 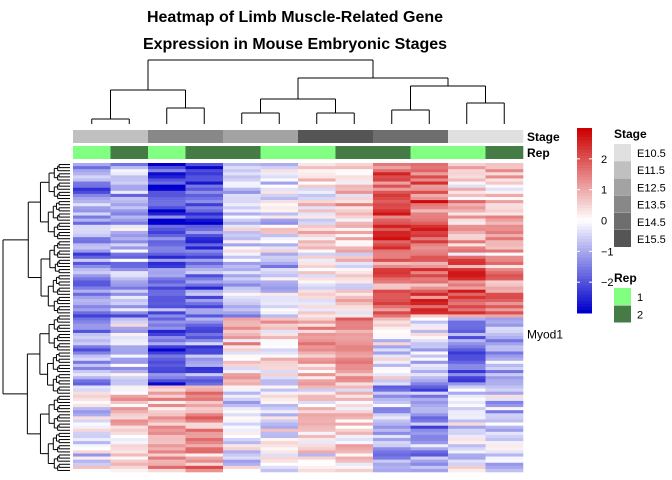 I want to click on stage-legend-label: E12.5, so click(x=651, y=188).